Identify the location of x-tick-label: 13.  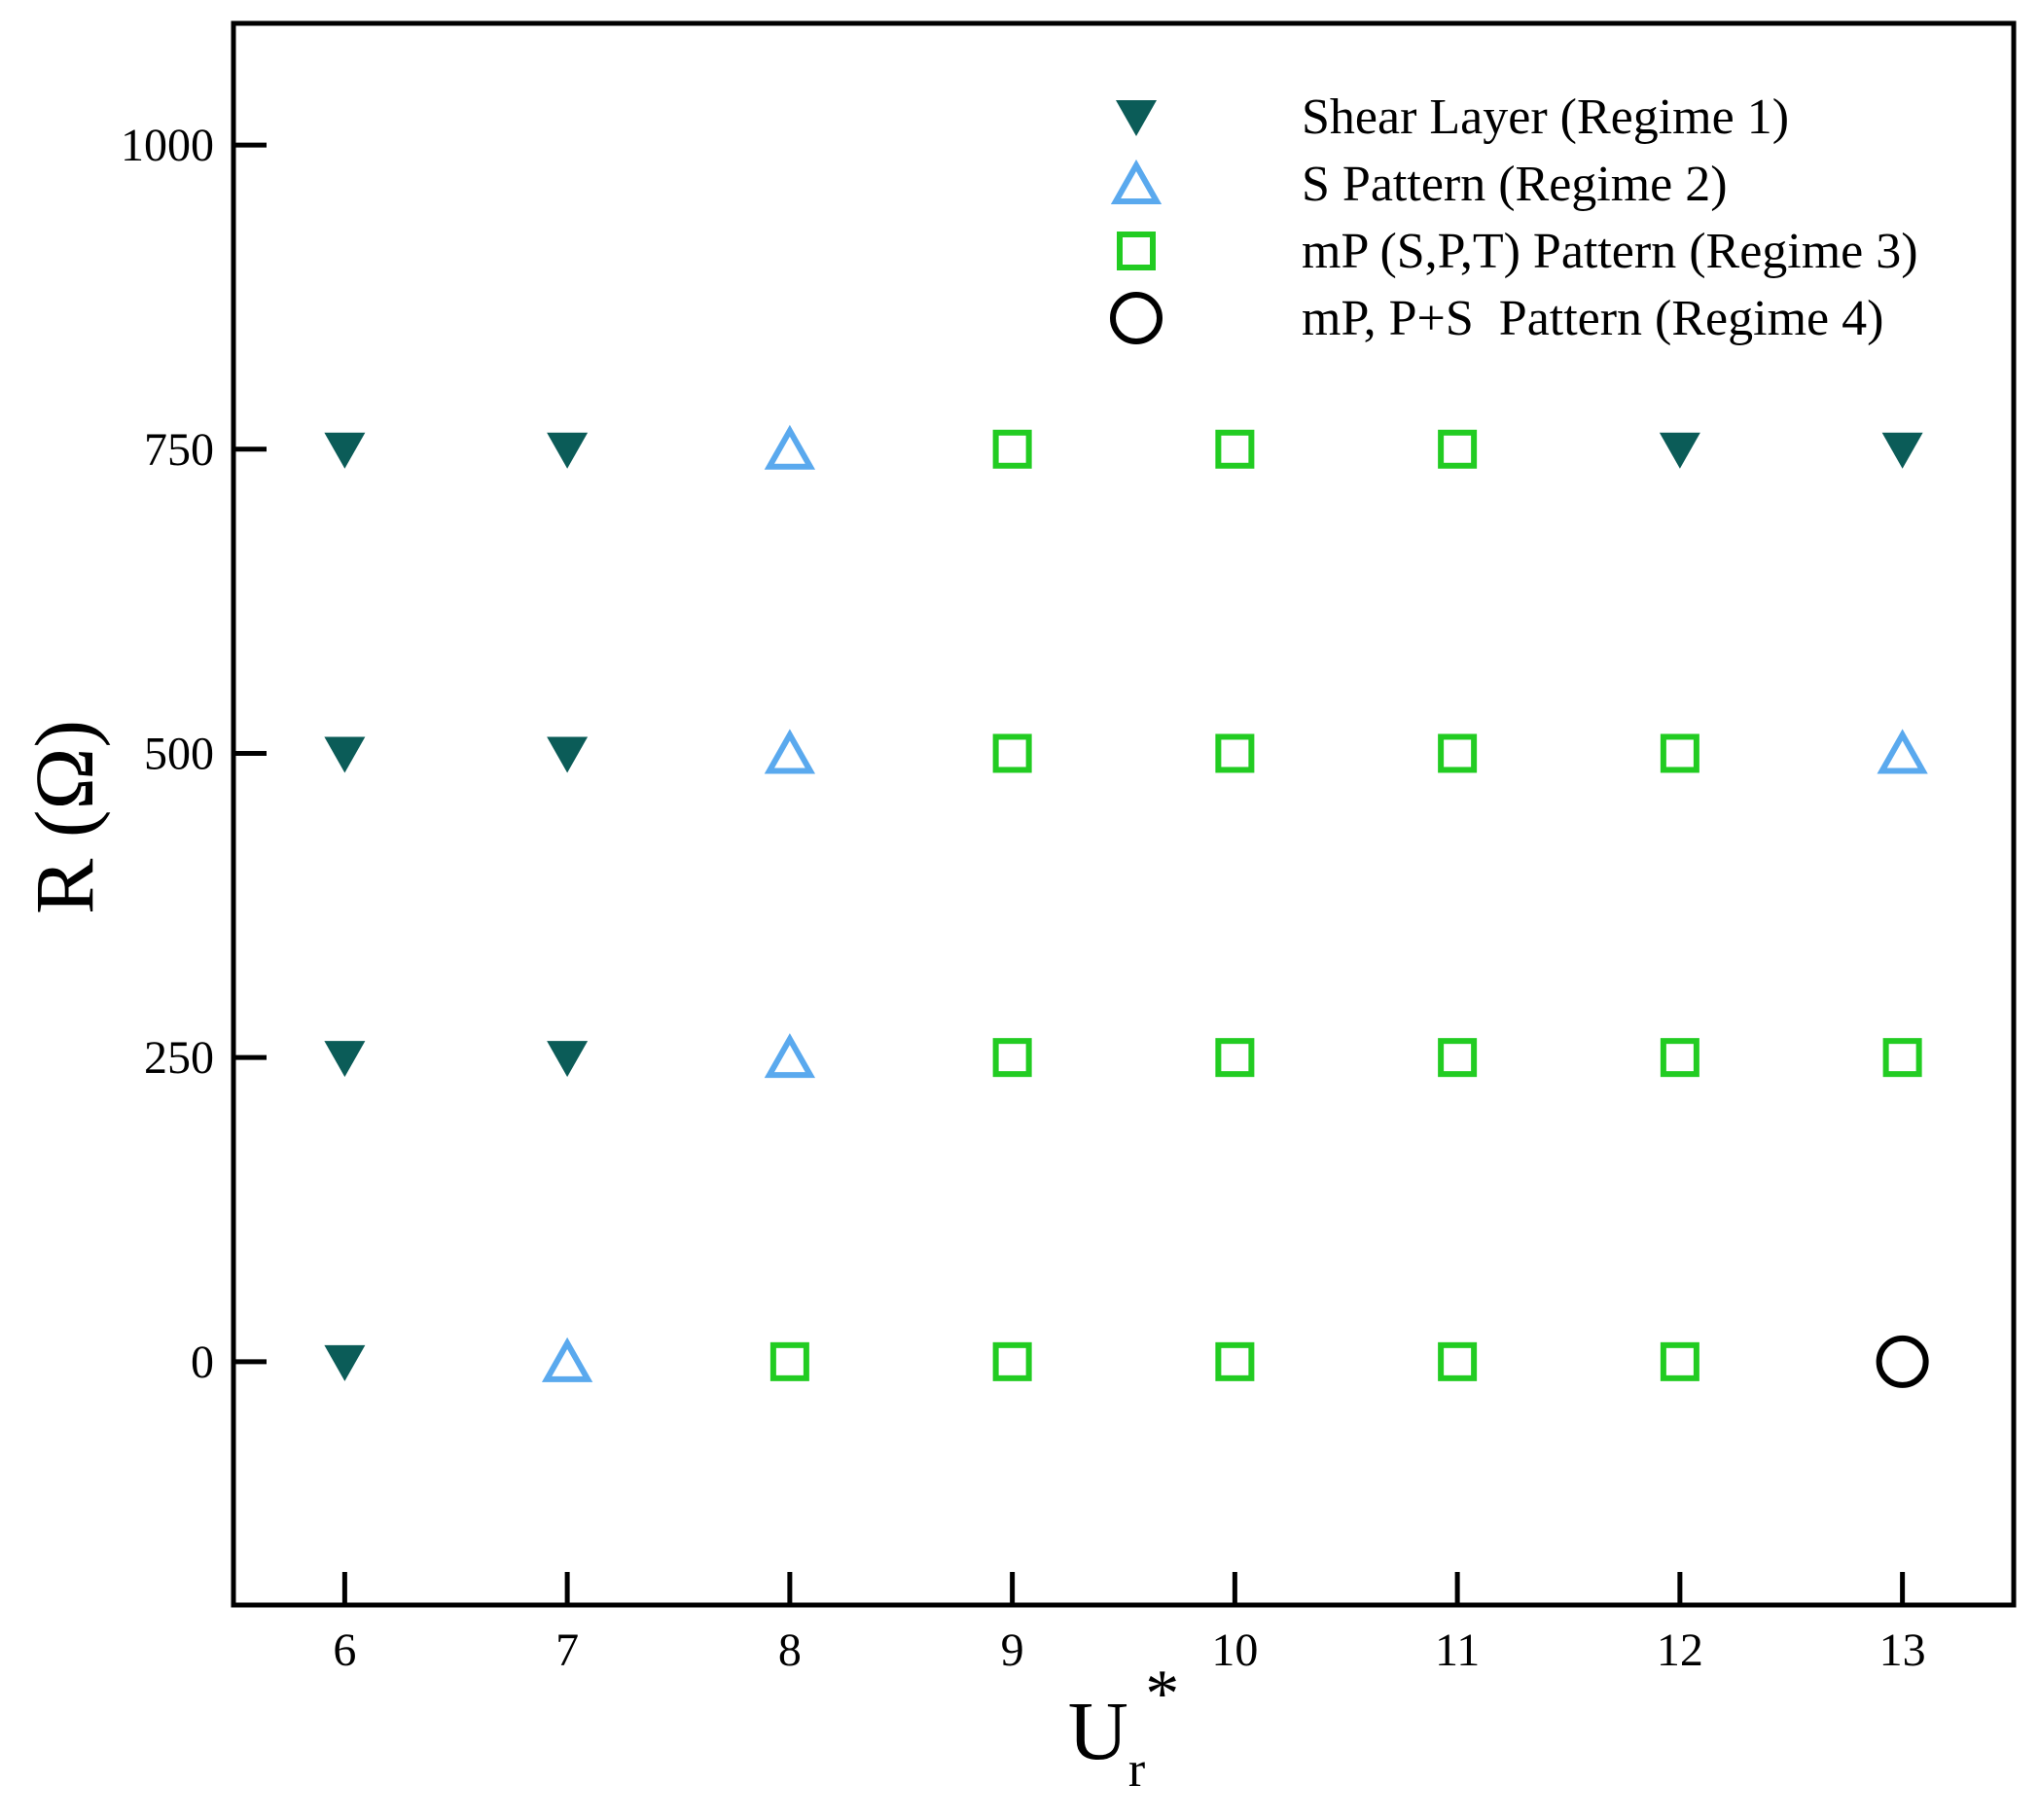
(1902, 1650).